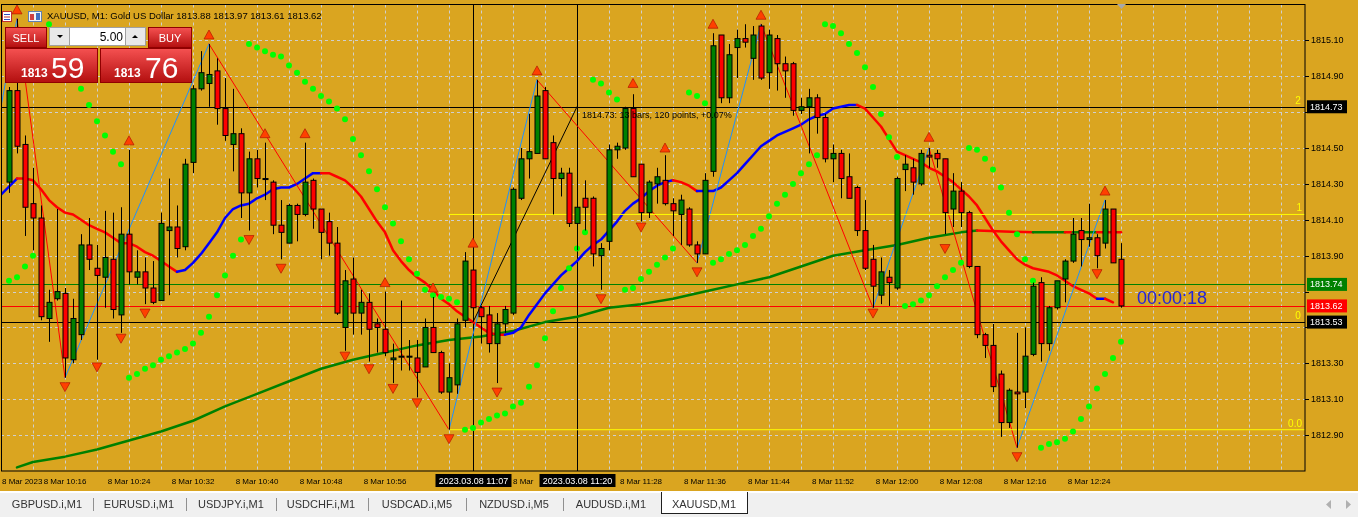 This screenshot has height=517, width=1358. Describe the element at coordinates (184, 15) in the screenshot. I see `text: XAUUSD, M1: Gold US Dollar 1813.88 1813.97 1813.61 1813.62` at that location.